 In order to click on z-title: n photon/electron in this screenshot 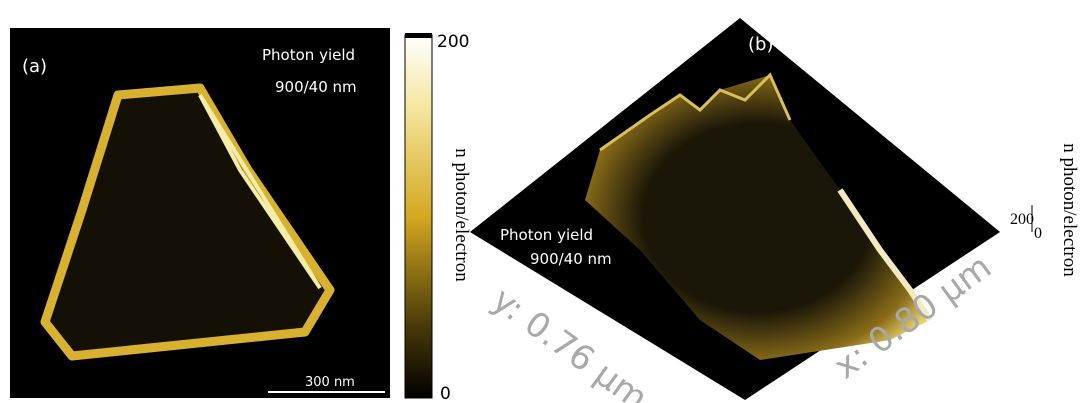, I will do `click(1069, 210)`.